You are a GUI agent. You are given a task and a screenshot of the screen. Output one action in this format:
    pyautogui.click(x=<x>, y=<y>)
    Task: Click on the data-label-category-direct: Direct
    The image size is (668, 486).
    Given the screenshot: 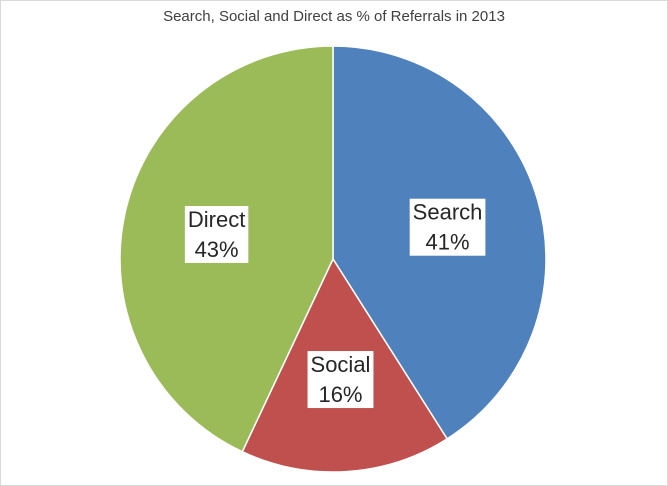 What is the action you would take?
    pyautogui.click(x=216, y=219)
    